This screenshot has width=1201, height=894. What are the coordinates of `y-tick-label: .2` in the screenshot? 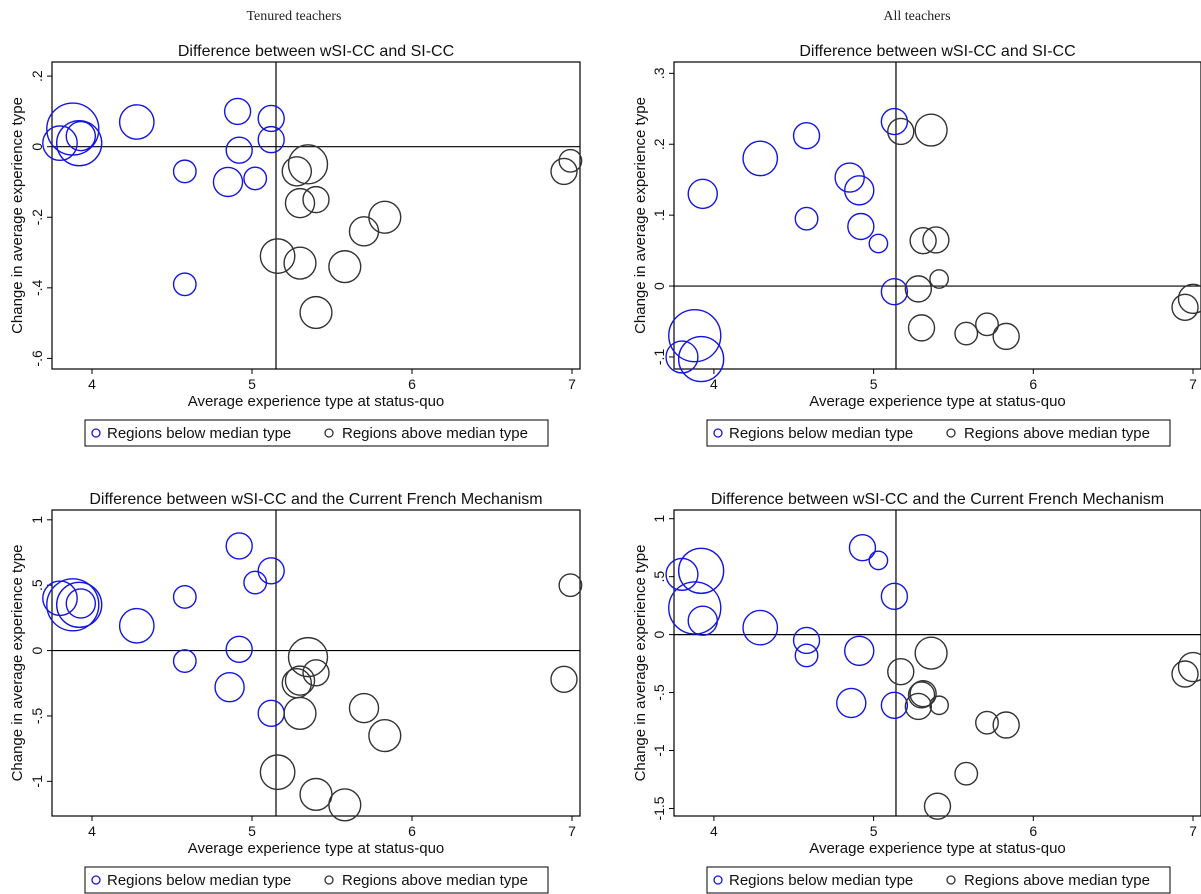 It's located at (659, 144).